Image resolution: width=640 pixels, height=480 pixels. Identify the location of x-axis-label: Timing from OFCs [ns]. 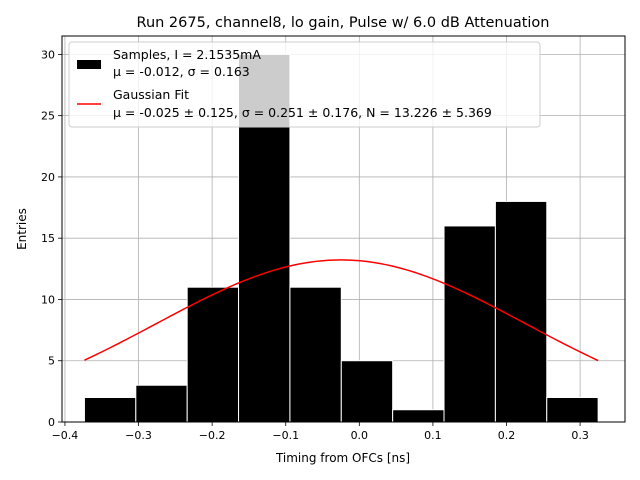
(342, 458).